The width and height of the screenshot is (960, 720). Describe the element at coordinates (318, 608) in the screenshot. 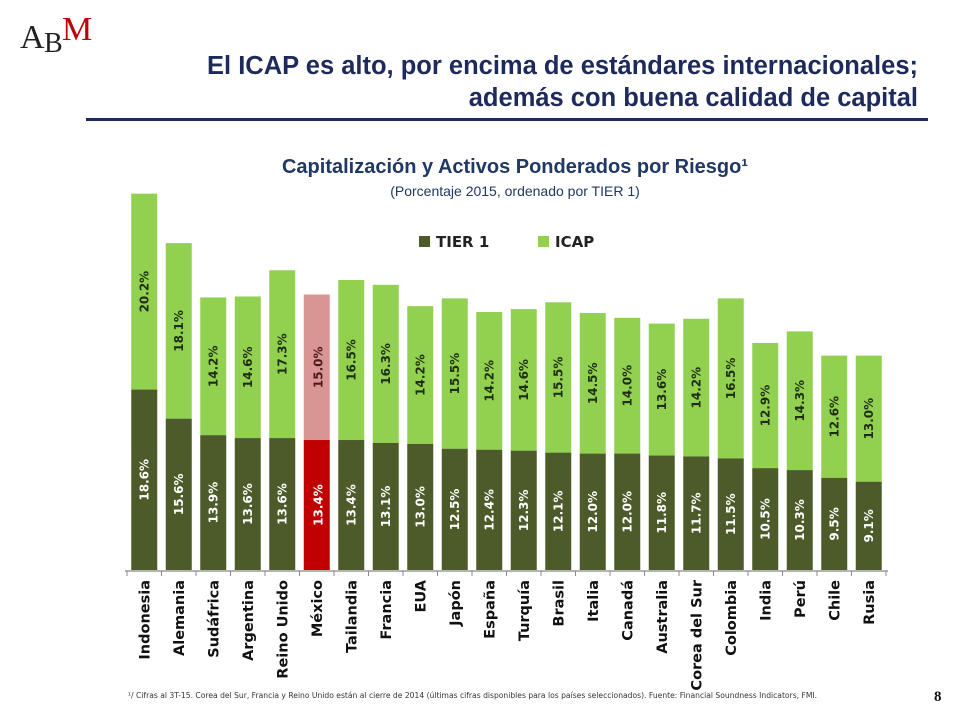

I see `category-label: México` at that location.